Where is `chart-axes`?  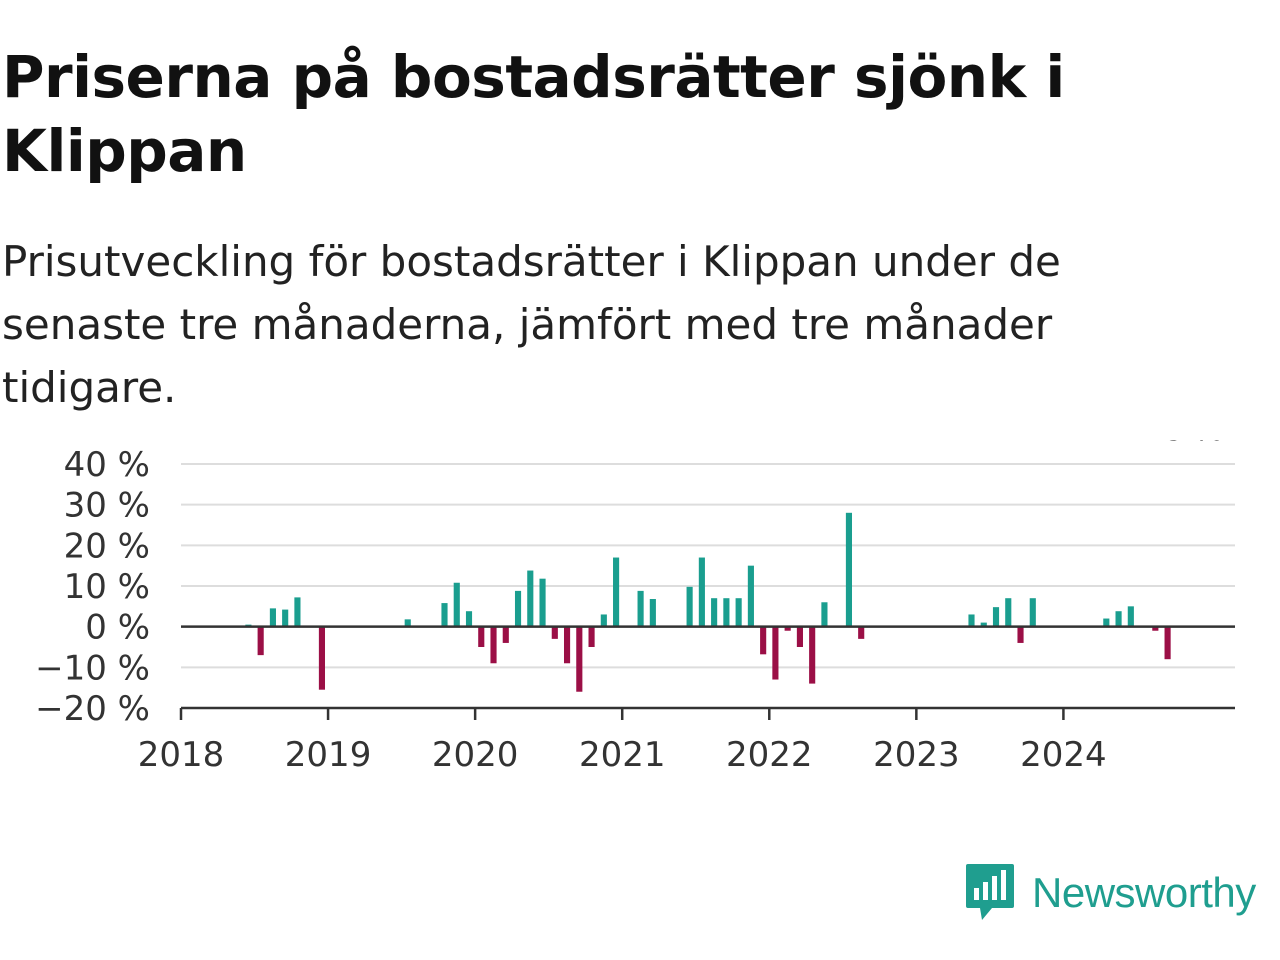
chart-axes is located at coordinates (707, 672).